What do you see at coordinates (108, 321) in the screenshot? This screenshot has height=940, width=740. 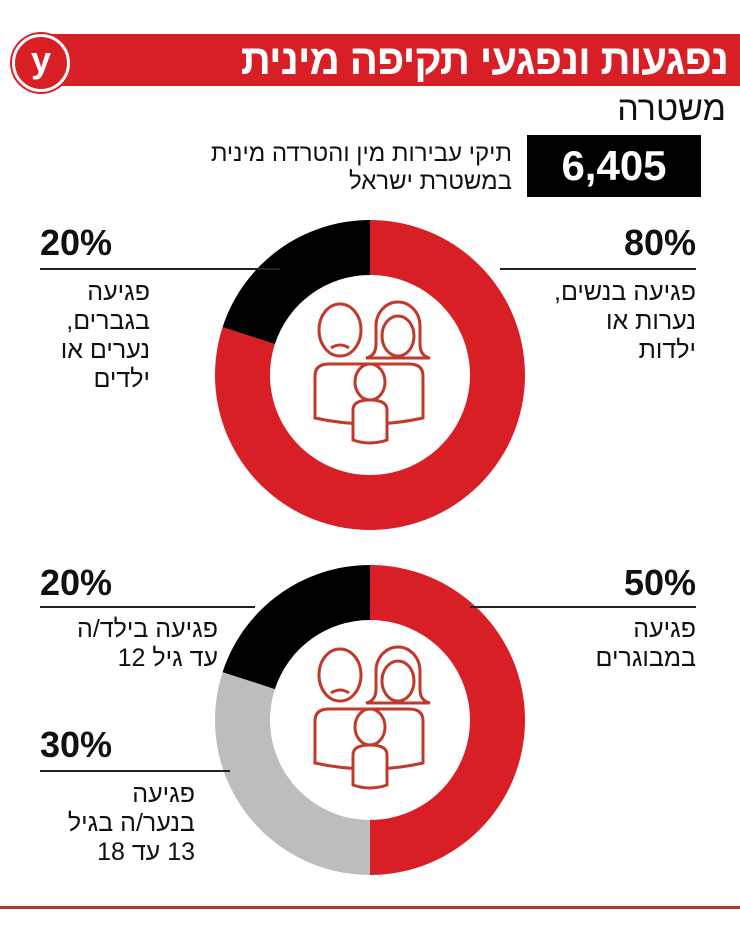 I see `slice-label-line: בגברים,` at bounding box center [108, 321].